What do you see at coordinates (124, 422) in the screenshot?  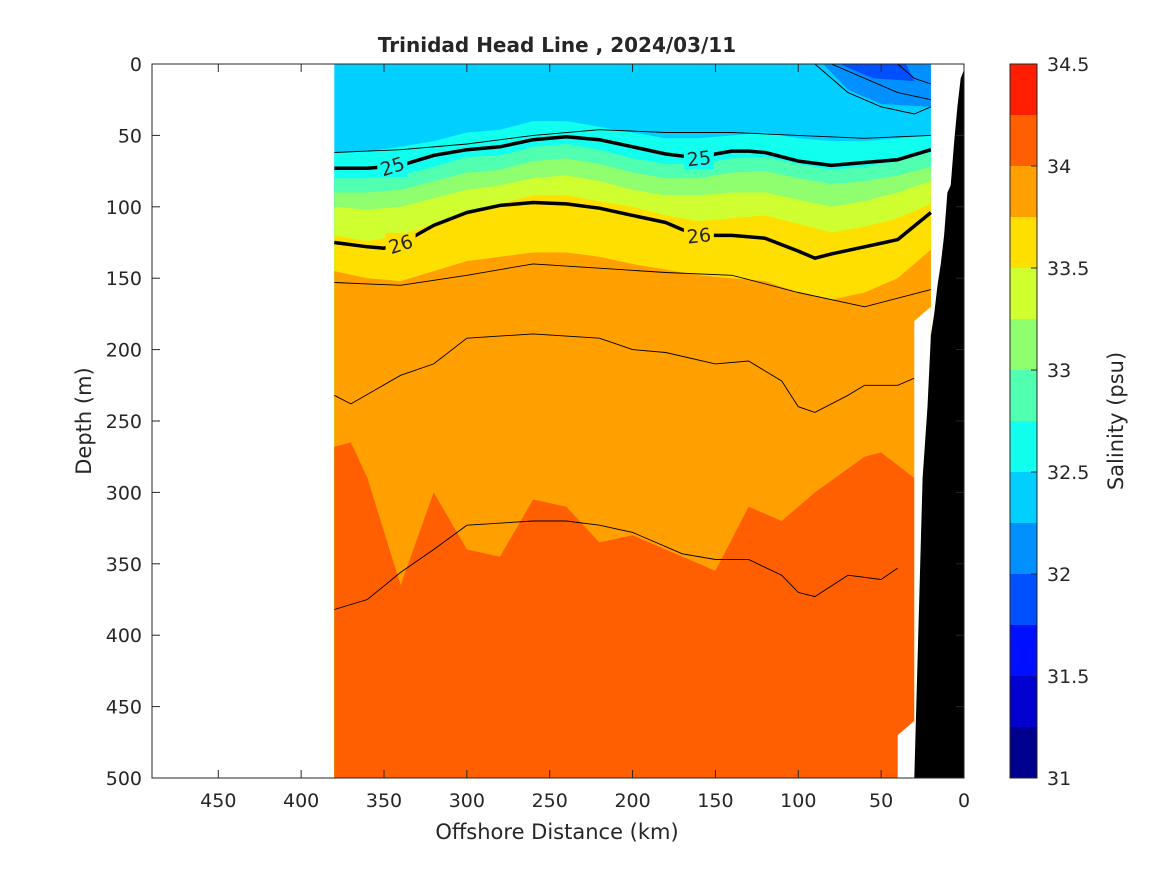 I see `y-tick-label-5: 250` at bounding box center [124, 422].